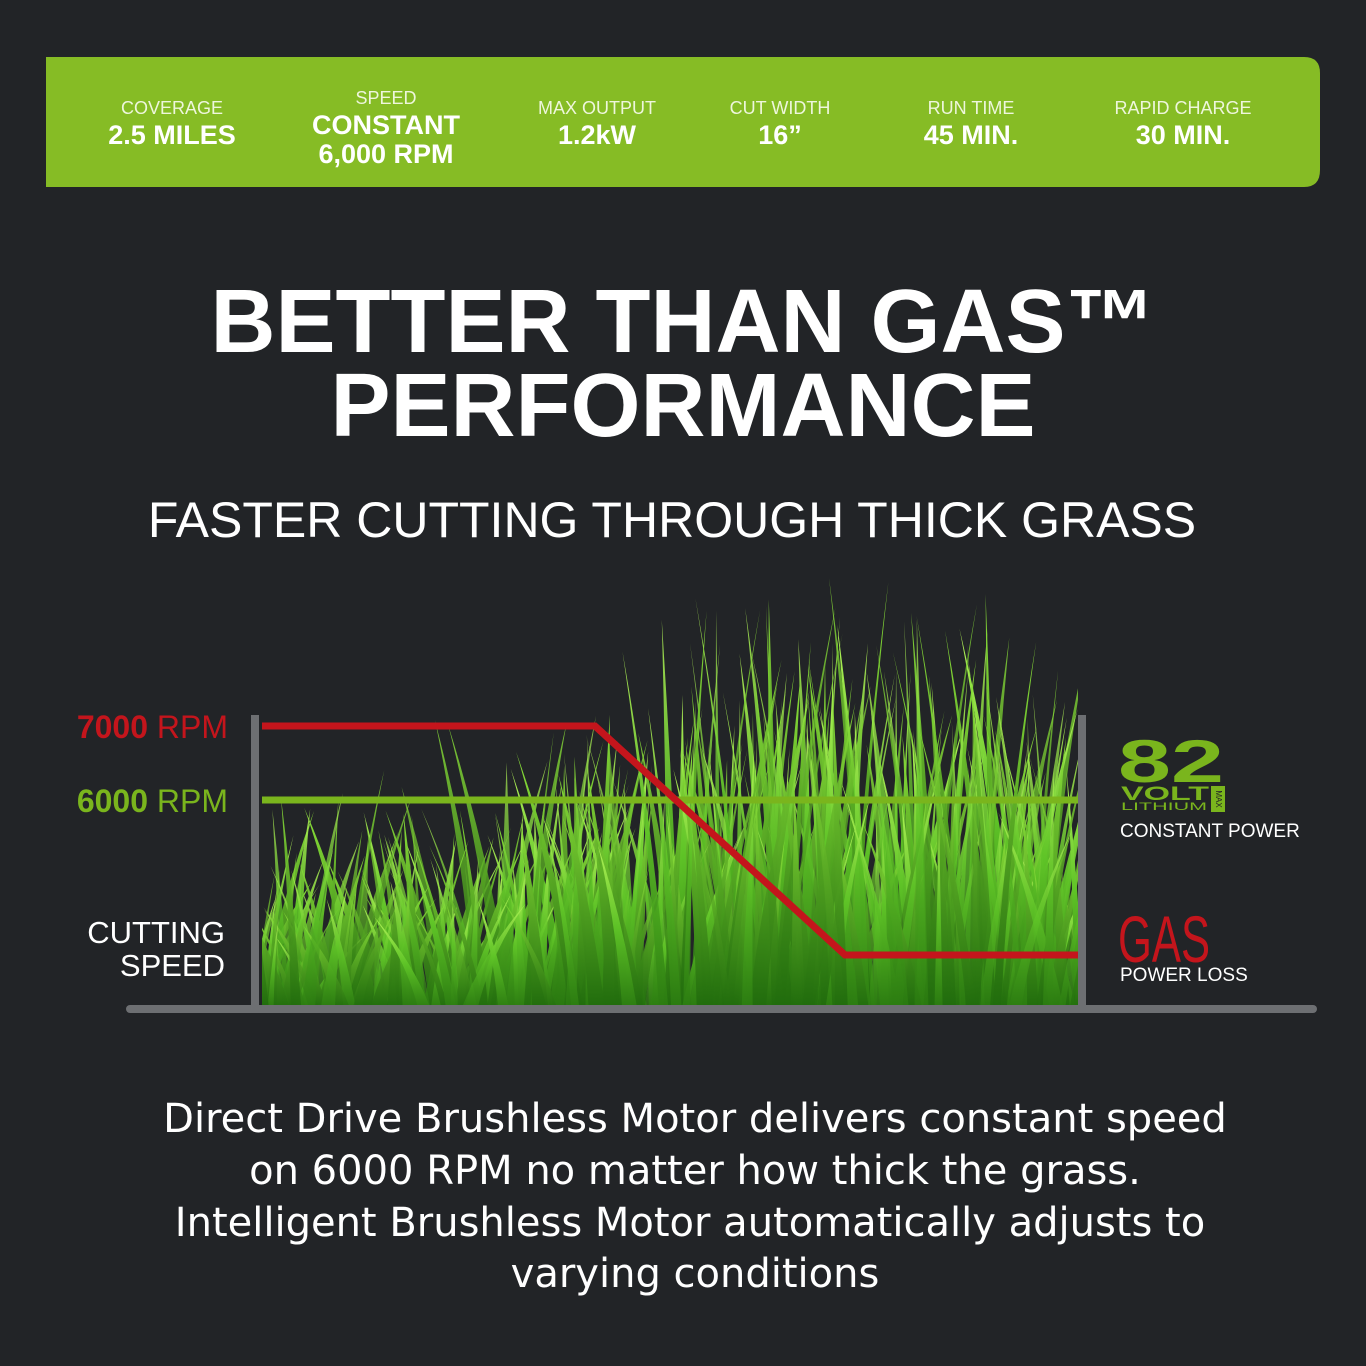 The image size is (1366, 1366). What do you see at coordinates (780, 135) in the screenshot?
I see `spec-value: 16”` at bounding box center [780, 135].